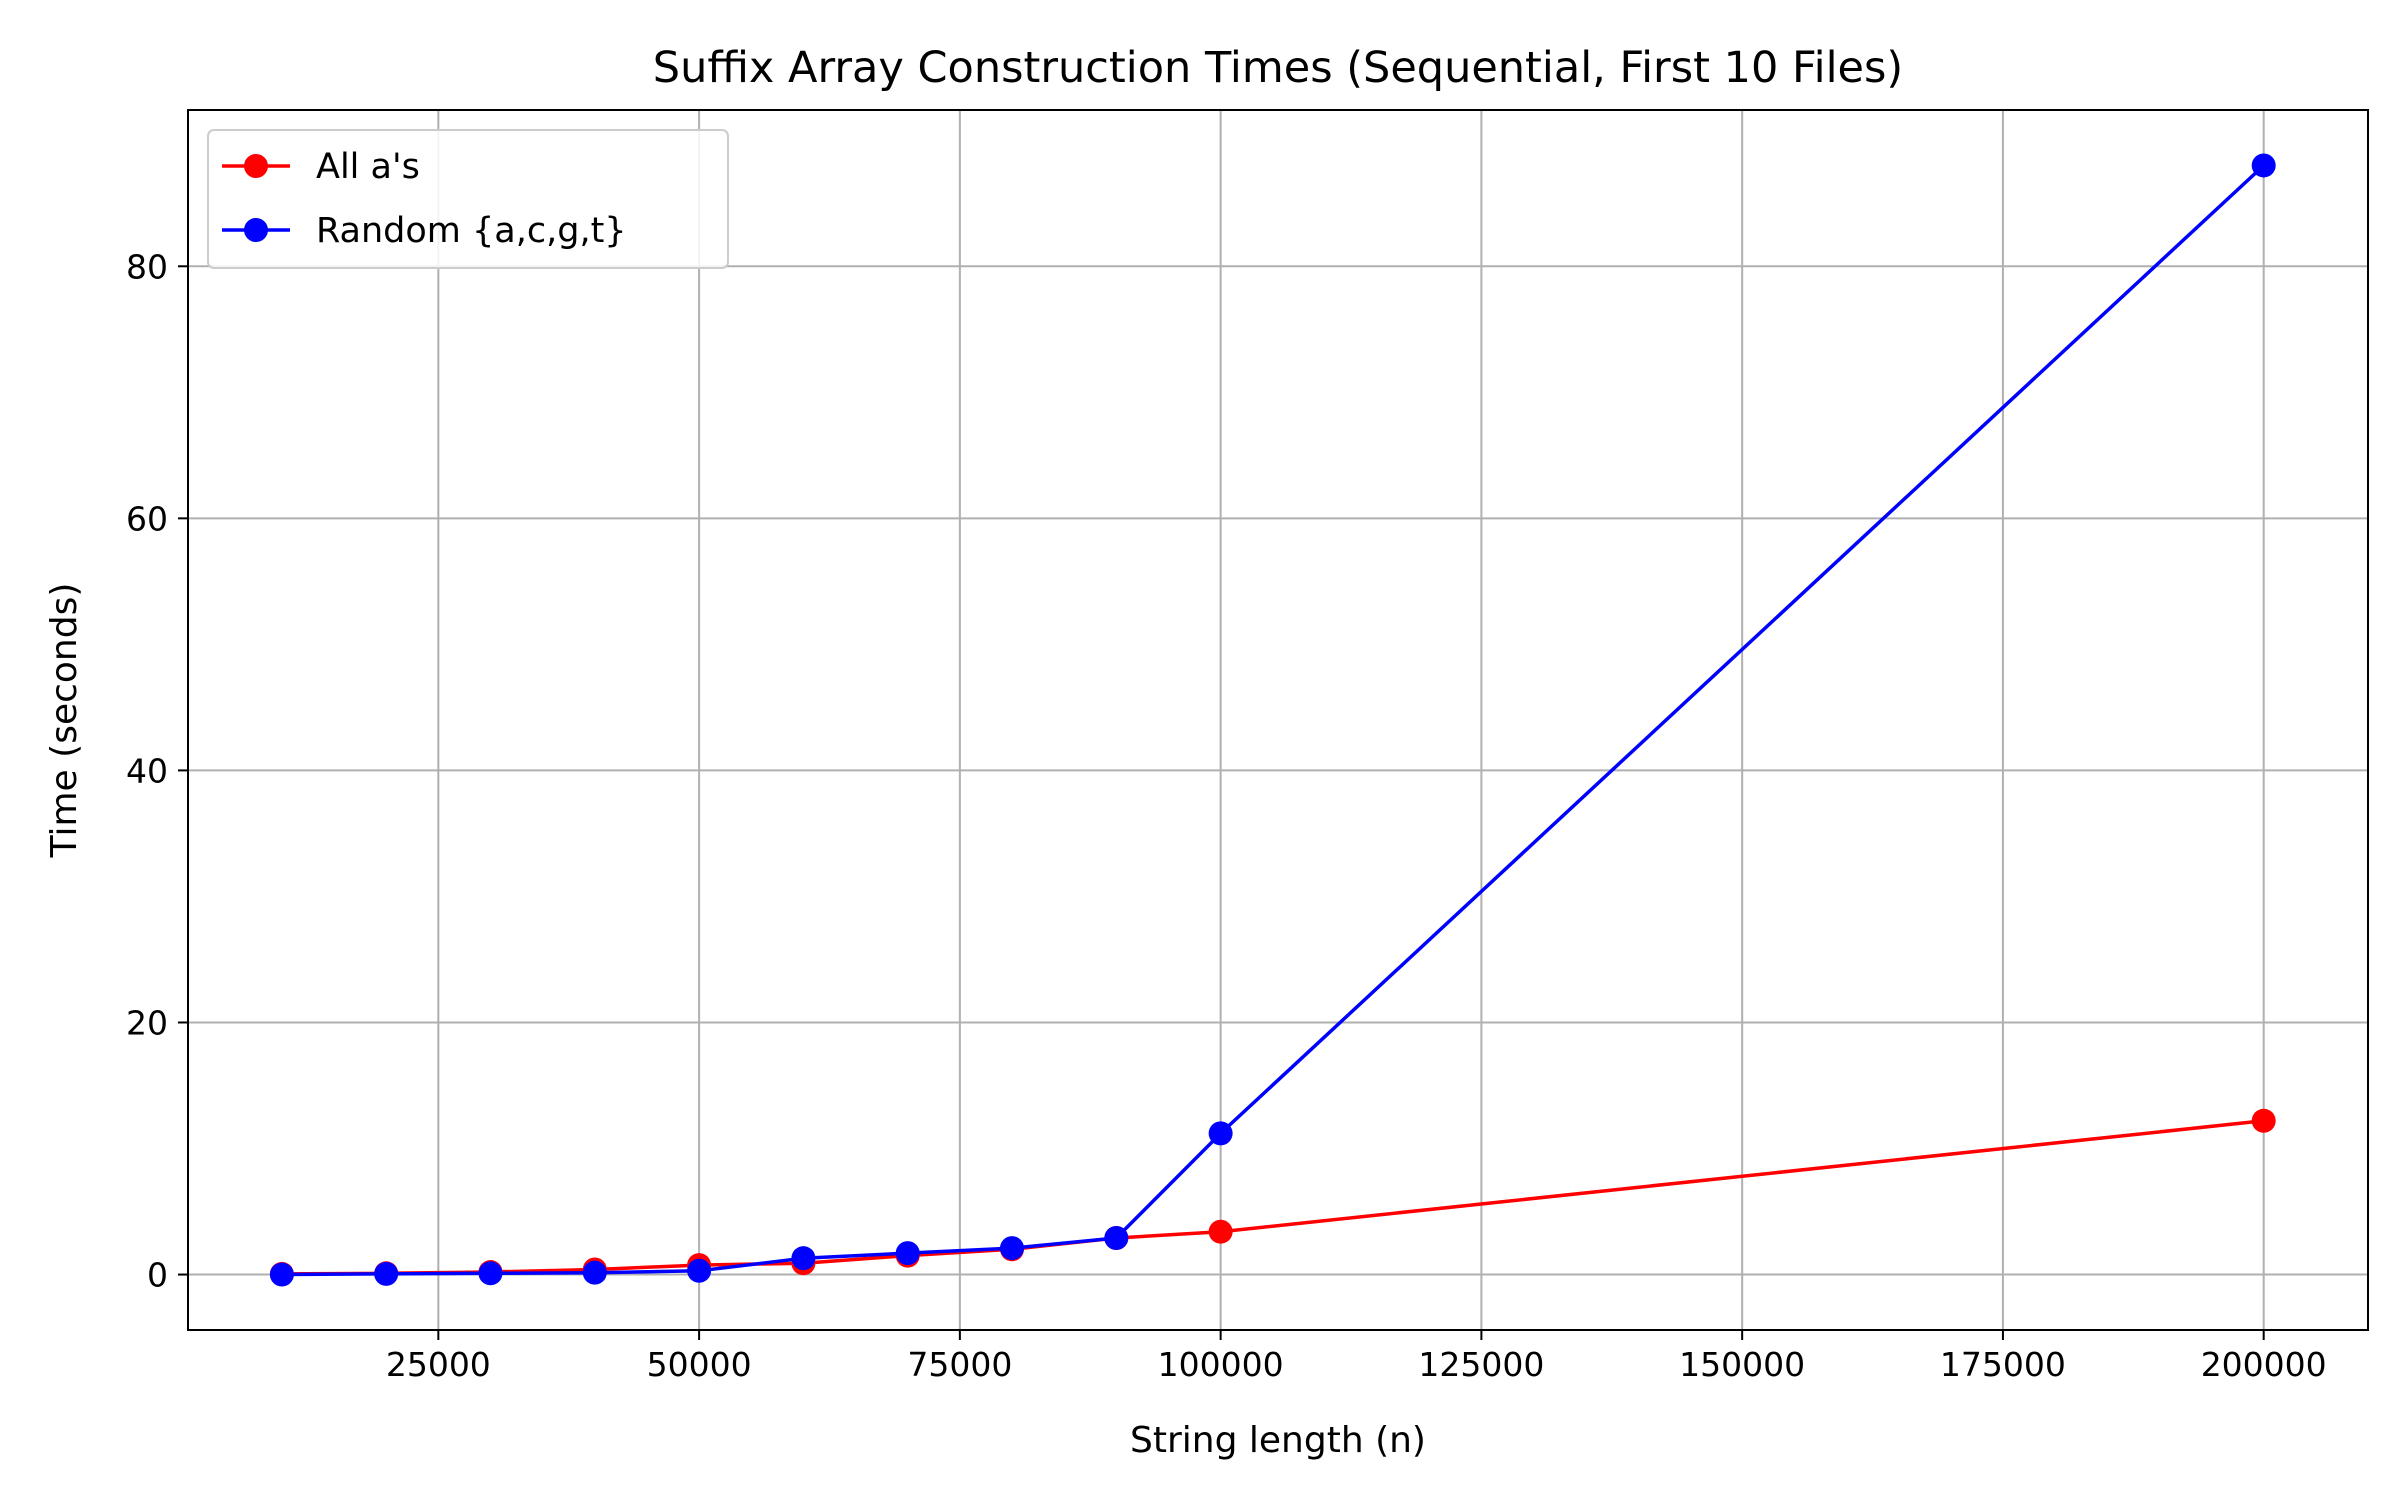 The image size is (2400, 1504). What do you see at coordinates (64, 721) in the screenshot?
I see `y-axis-label: Time (seconds)` at bounding box center [64, 721].